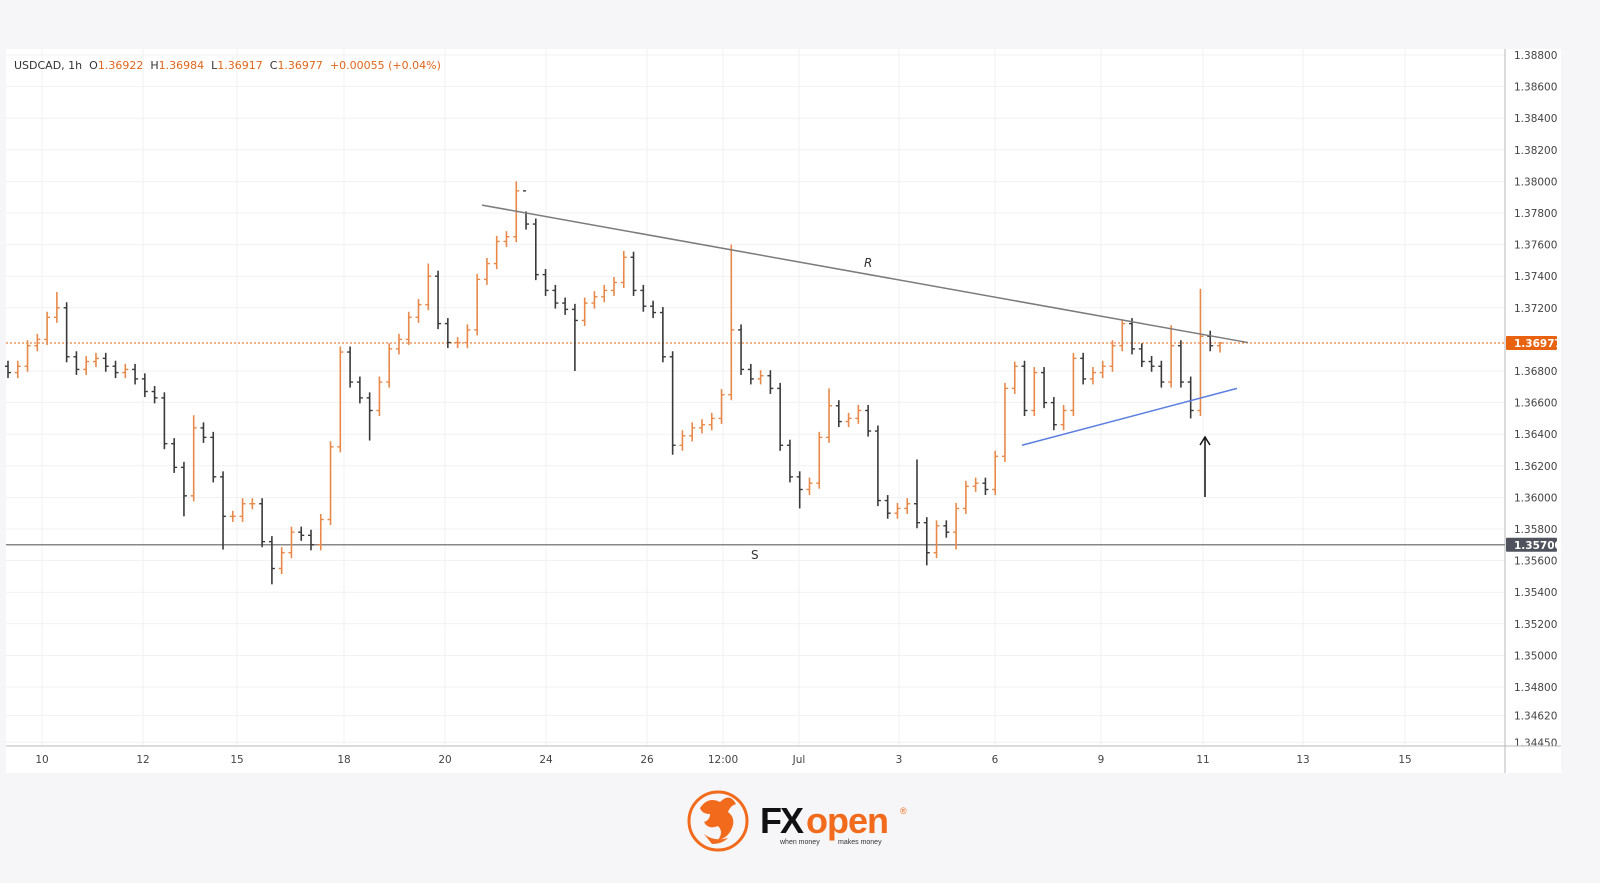 Image resolution: width=1600 pixels, height=883 pixels. I want to click on x-tick-label: 12, so click(142, 760).